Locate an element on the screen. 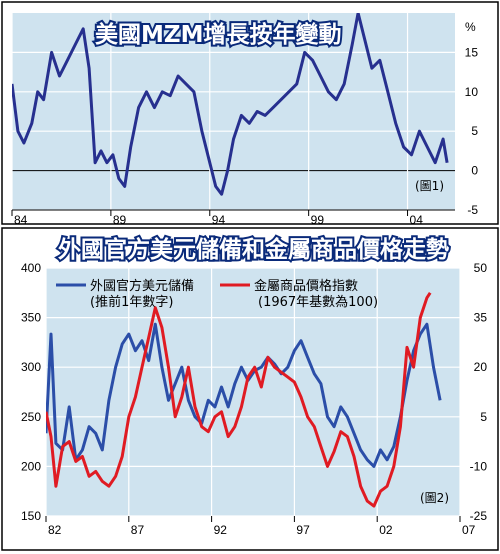  chart-2-x-tick-label: 87 is located at coordinates (138, 530).